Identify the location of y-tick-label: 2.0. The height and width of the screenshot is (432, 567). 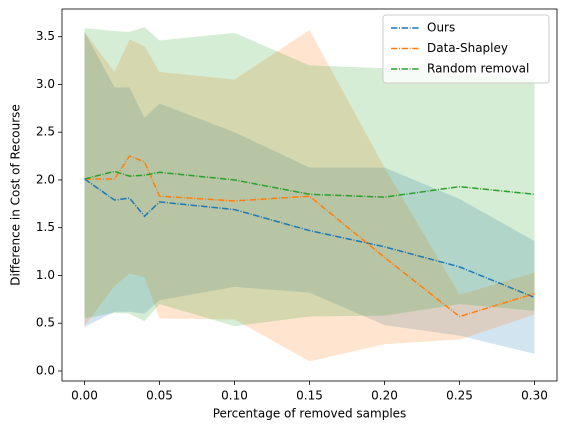
(45, 179).